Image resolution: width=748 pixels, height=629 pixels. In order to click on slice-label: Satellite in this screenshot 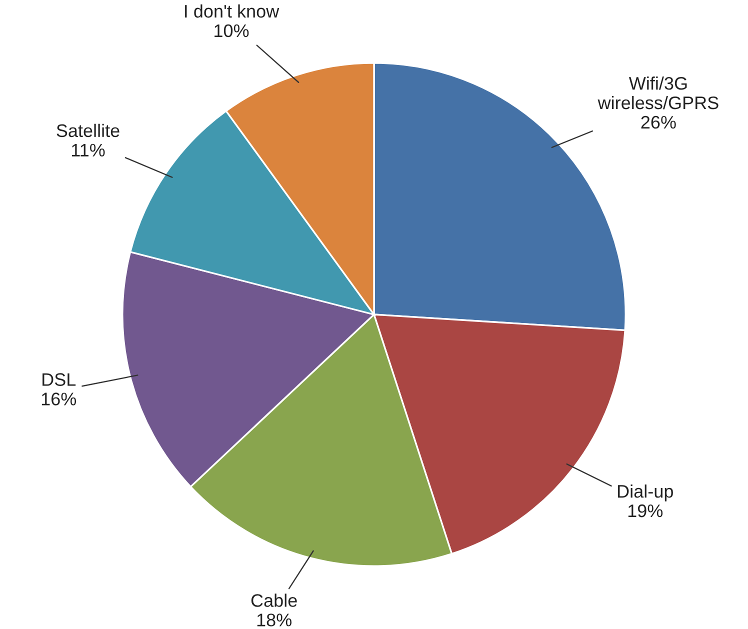, I will do `click(88, 131)`.